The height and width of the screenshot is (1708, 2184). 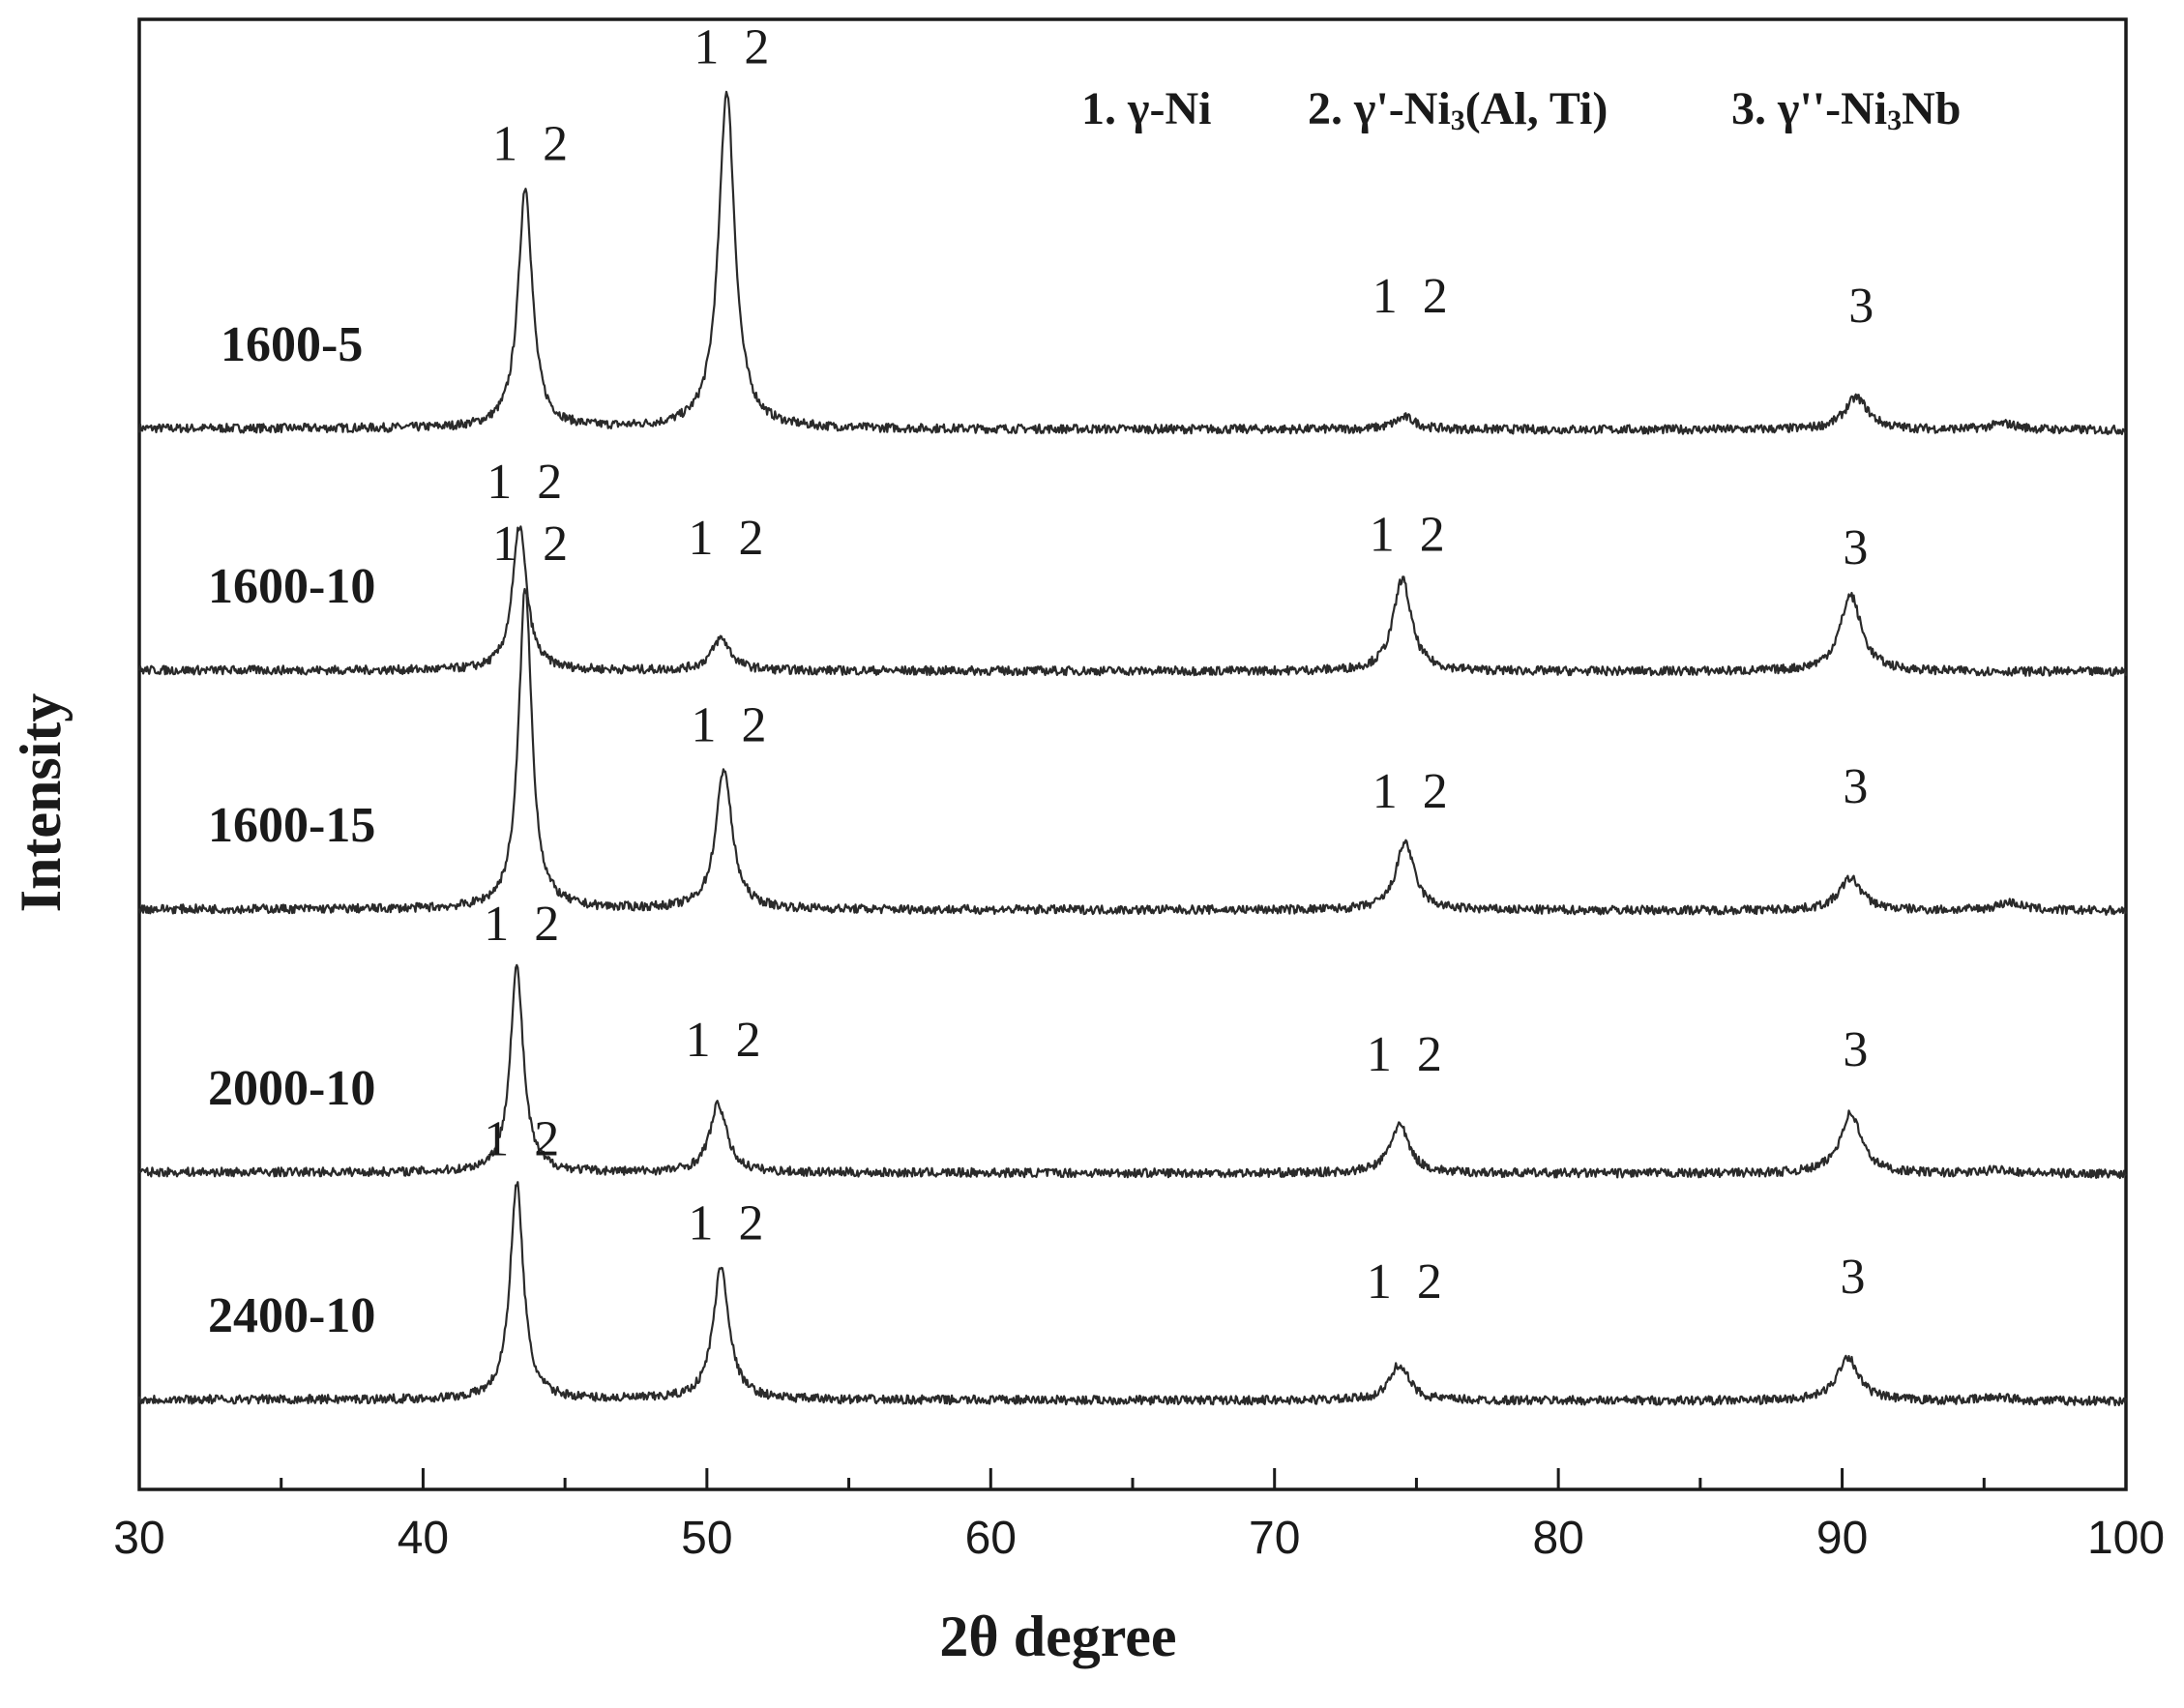 I want to click on legend-phase: γ'-Ni, so click(x=1402, y=108).